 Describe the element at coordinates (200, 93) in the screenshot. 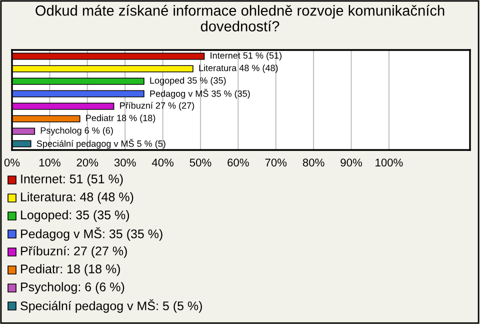

I see `data-label: Pedagog v MŠ 35 % (35)` at that location.